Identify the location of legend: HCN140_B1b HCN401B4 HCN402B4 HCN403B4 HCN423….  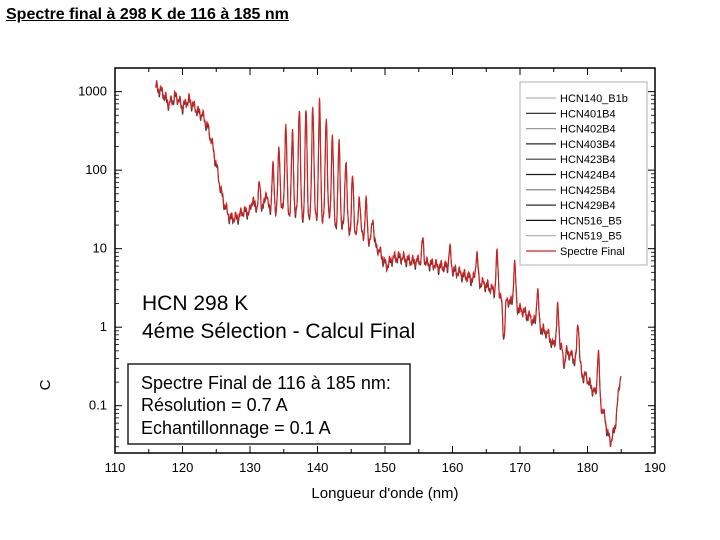
(583, 173).